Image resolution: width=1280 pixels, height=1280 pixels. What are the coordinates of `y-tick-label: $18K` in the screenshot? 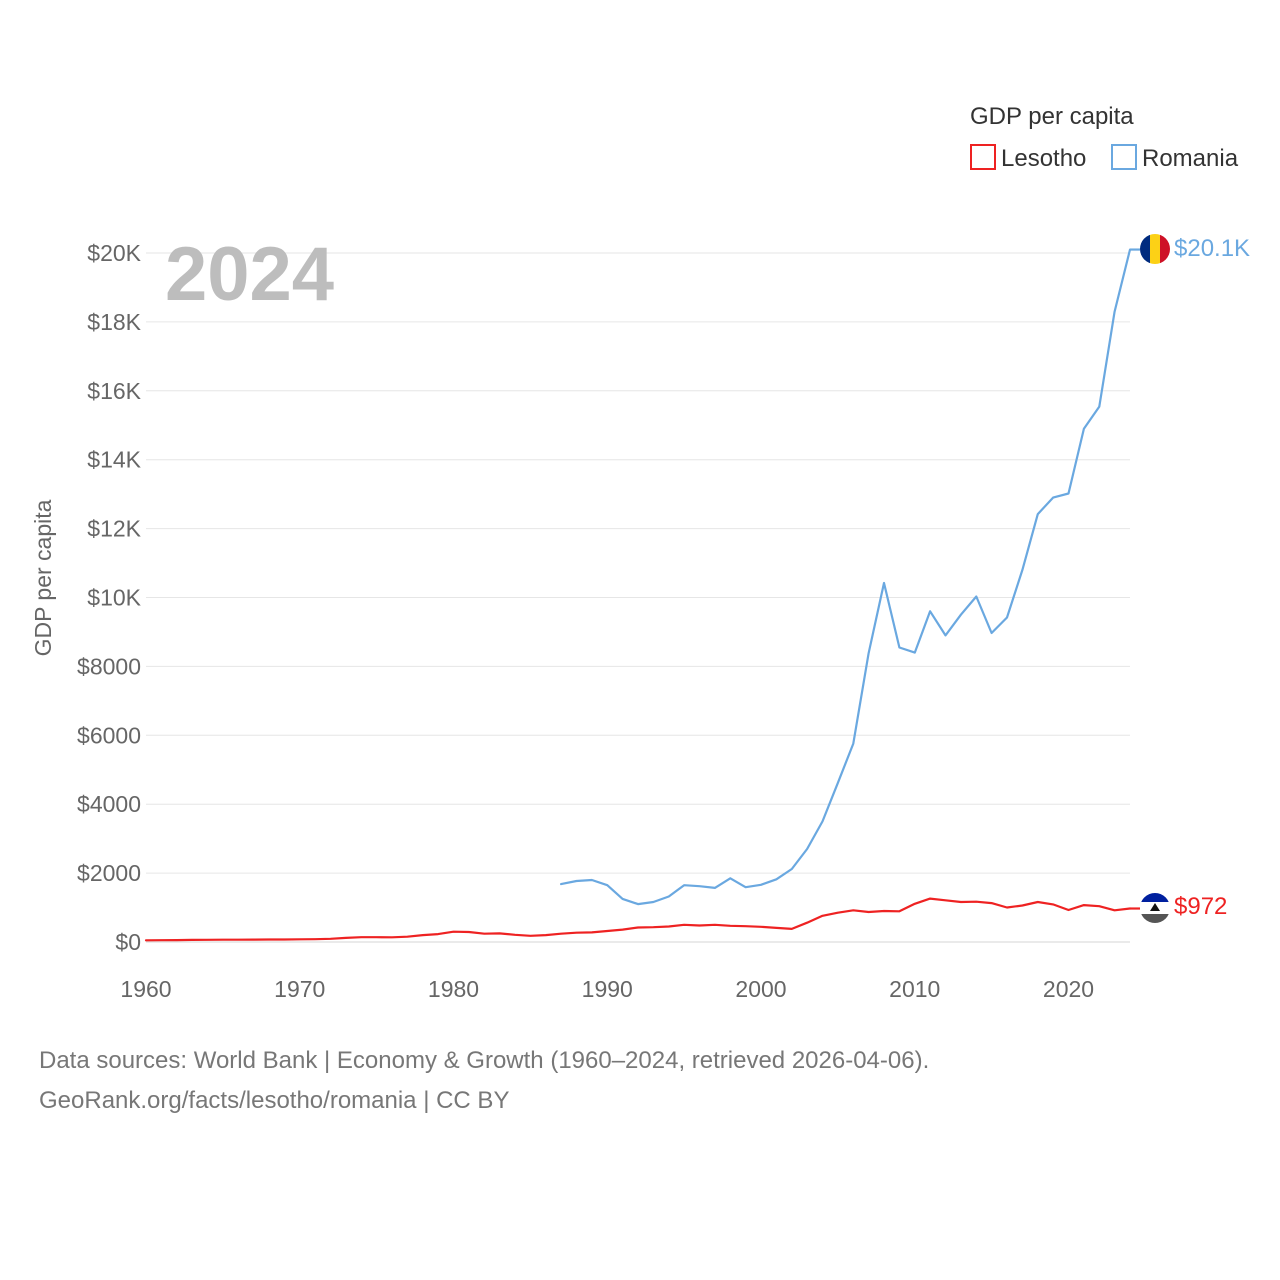 It's located at (114, 322).